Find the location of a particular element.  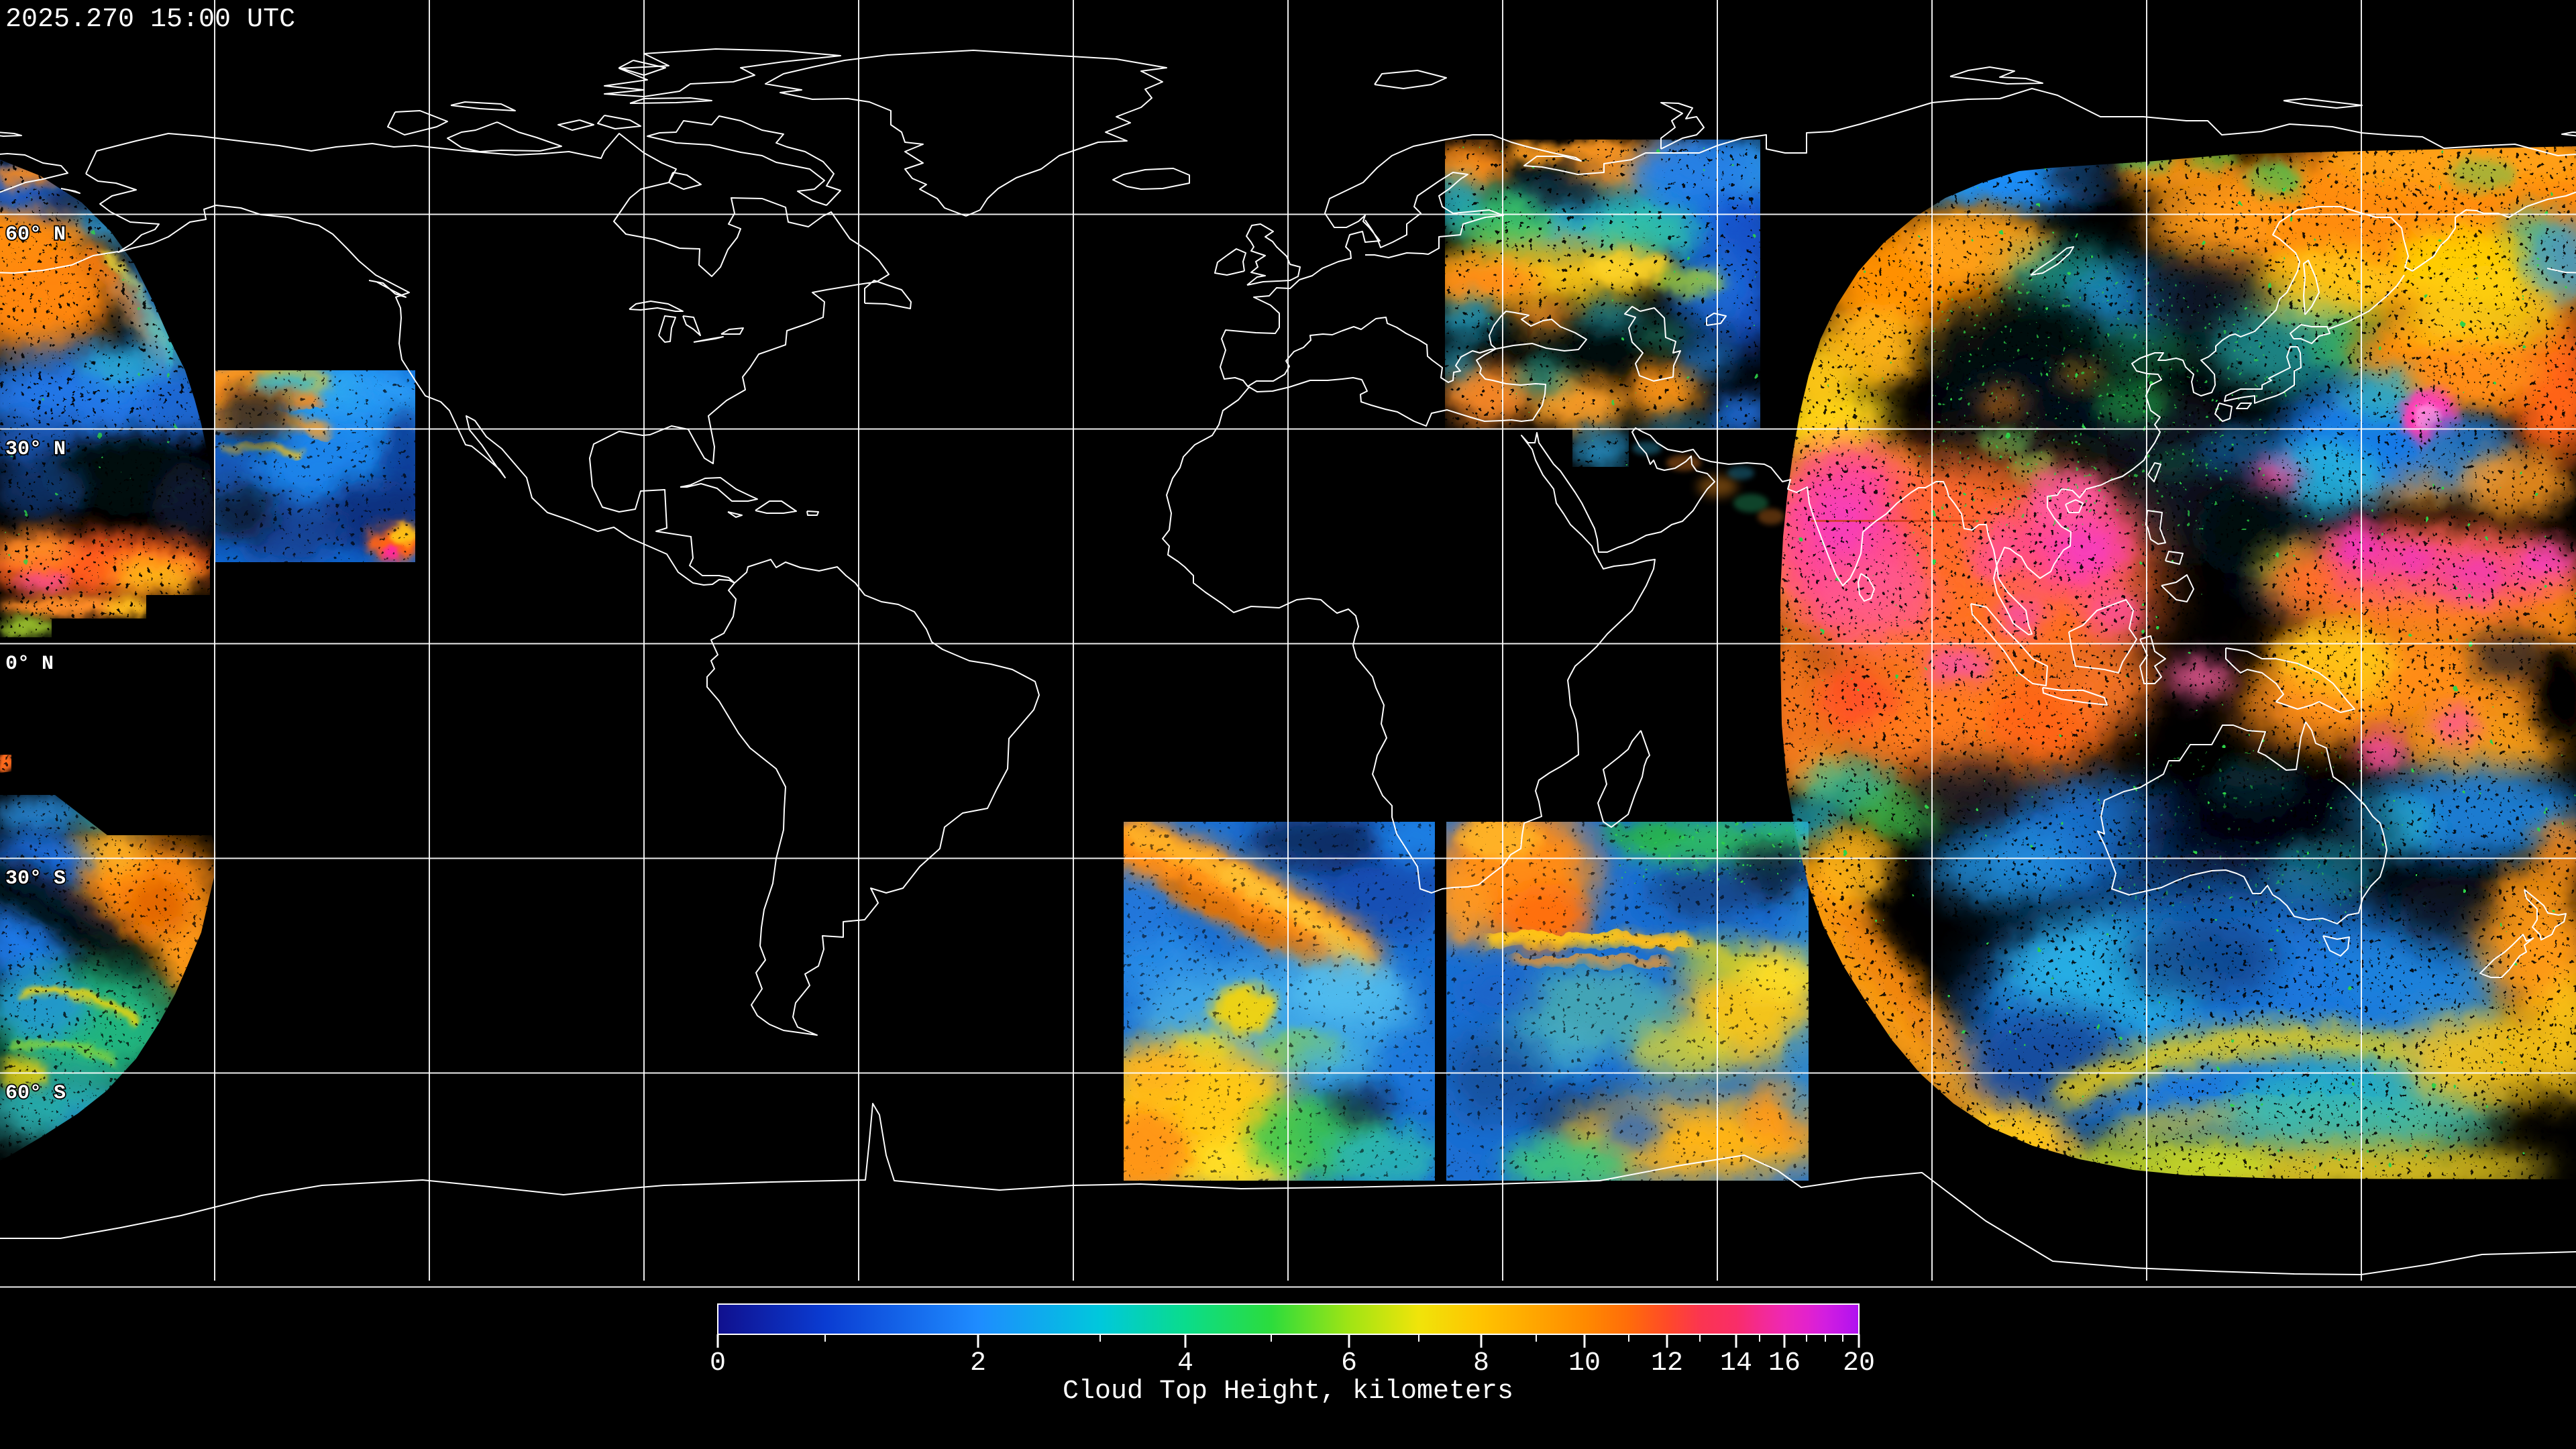

svg-text: 60° N is located at coordinates (35, 234).